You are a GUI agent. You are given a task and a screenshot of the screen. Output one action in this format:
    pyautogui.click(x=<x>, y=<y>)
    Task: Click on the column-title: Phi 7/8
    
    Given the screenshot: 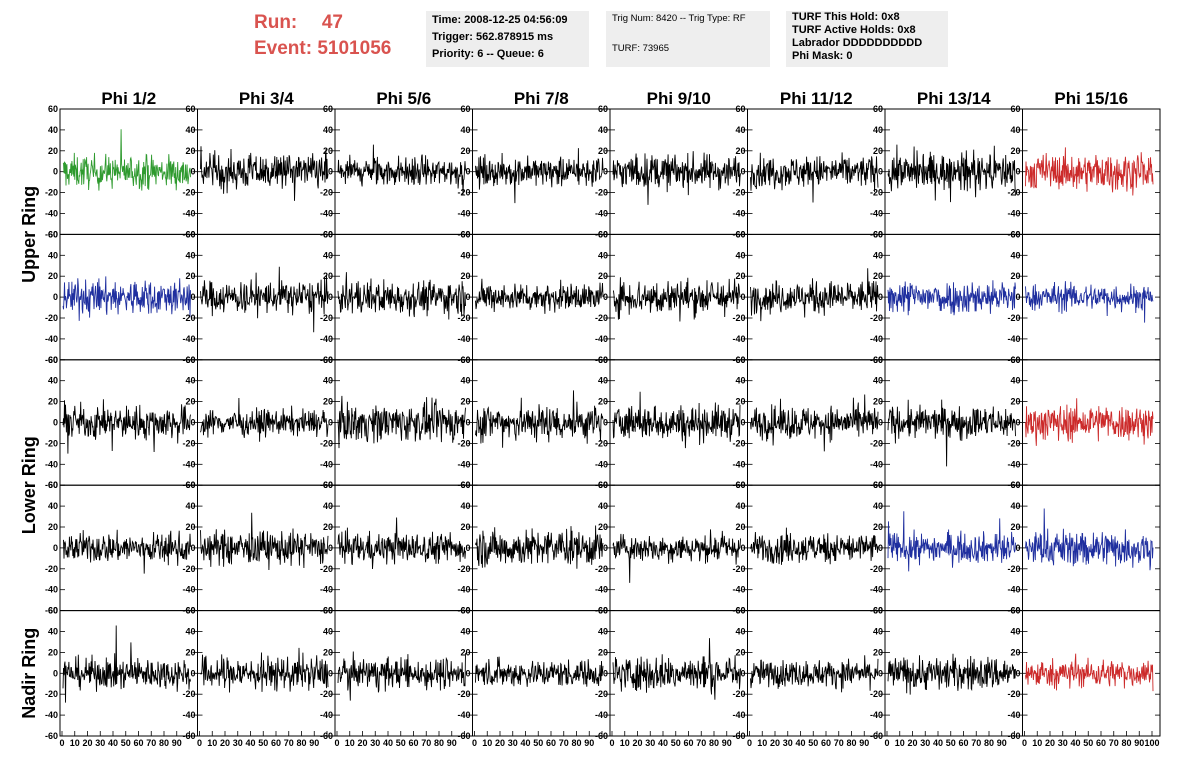 What is the action you would take?
    pyautogui.click(x=541, y=98)
    